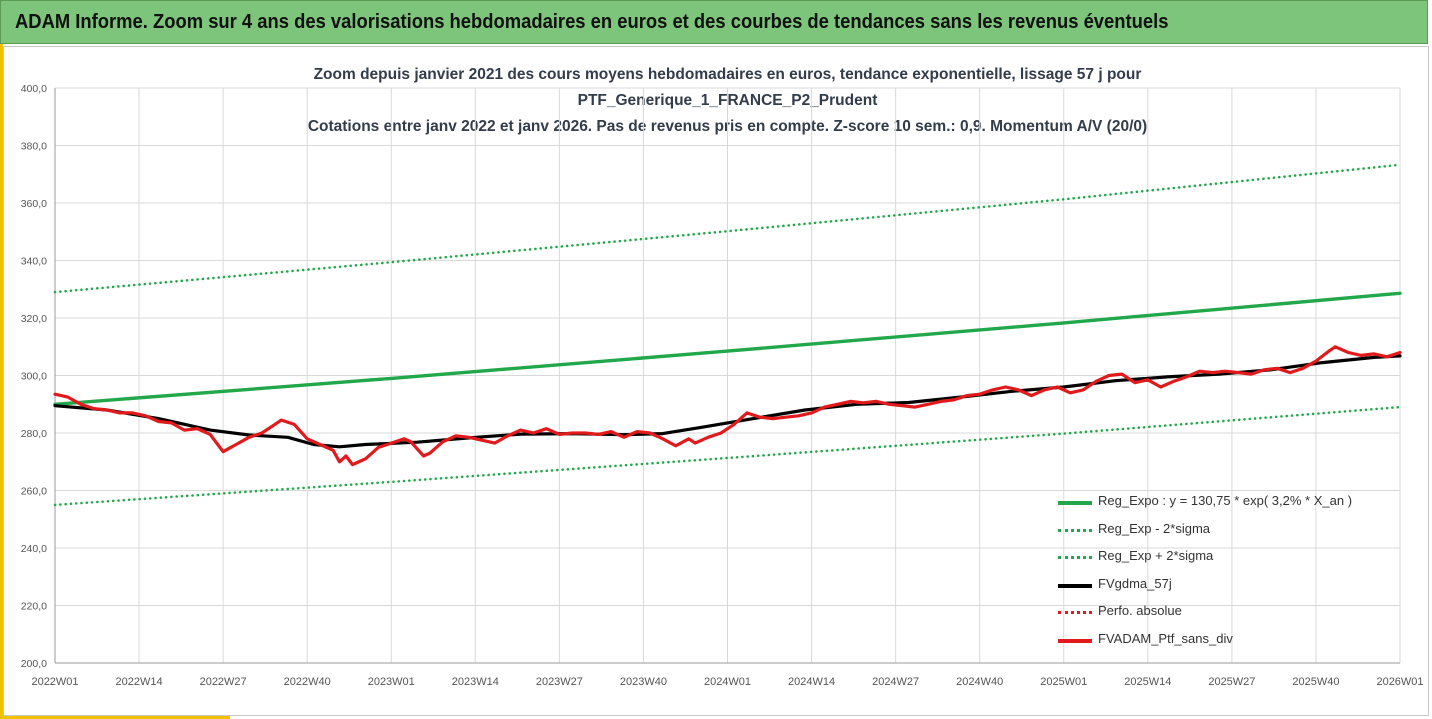  I want to click on x-tick-label: 2022W27, so click(223, 682).